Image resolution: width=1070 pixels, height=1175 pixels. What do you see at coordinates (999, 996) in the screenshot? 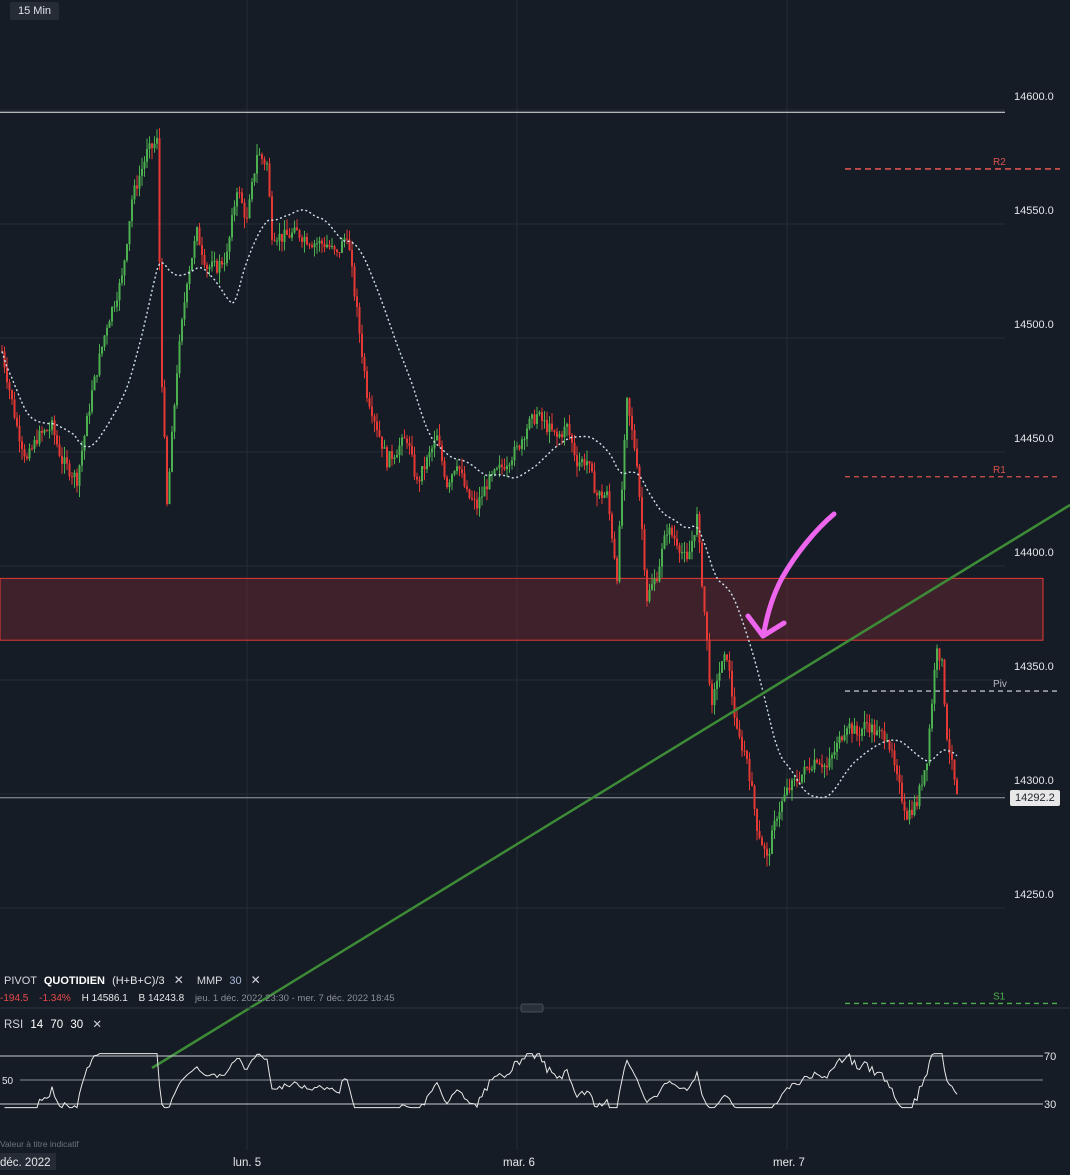
I see `pivot-label-s1: S1` at bounding box center [999, 996].